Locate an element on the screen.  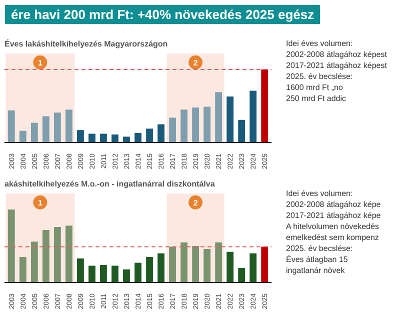
chart-title: Éves lakáshitelkihelyezés Magyarországon is located at coordinates (86, 43).